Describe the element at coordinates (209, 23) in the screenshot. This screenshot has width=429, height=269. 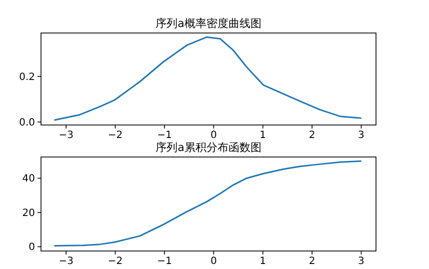
I see `chart-title: 序列a概率密度曲线图` at that location.